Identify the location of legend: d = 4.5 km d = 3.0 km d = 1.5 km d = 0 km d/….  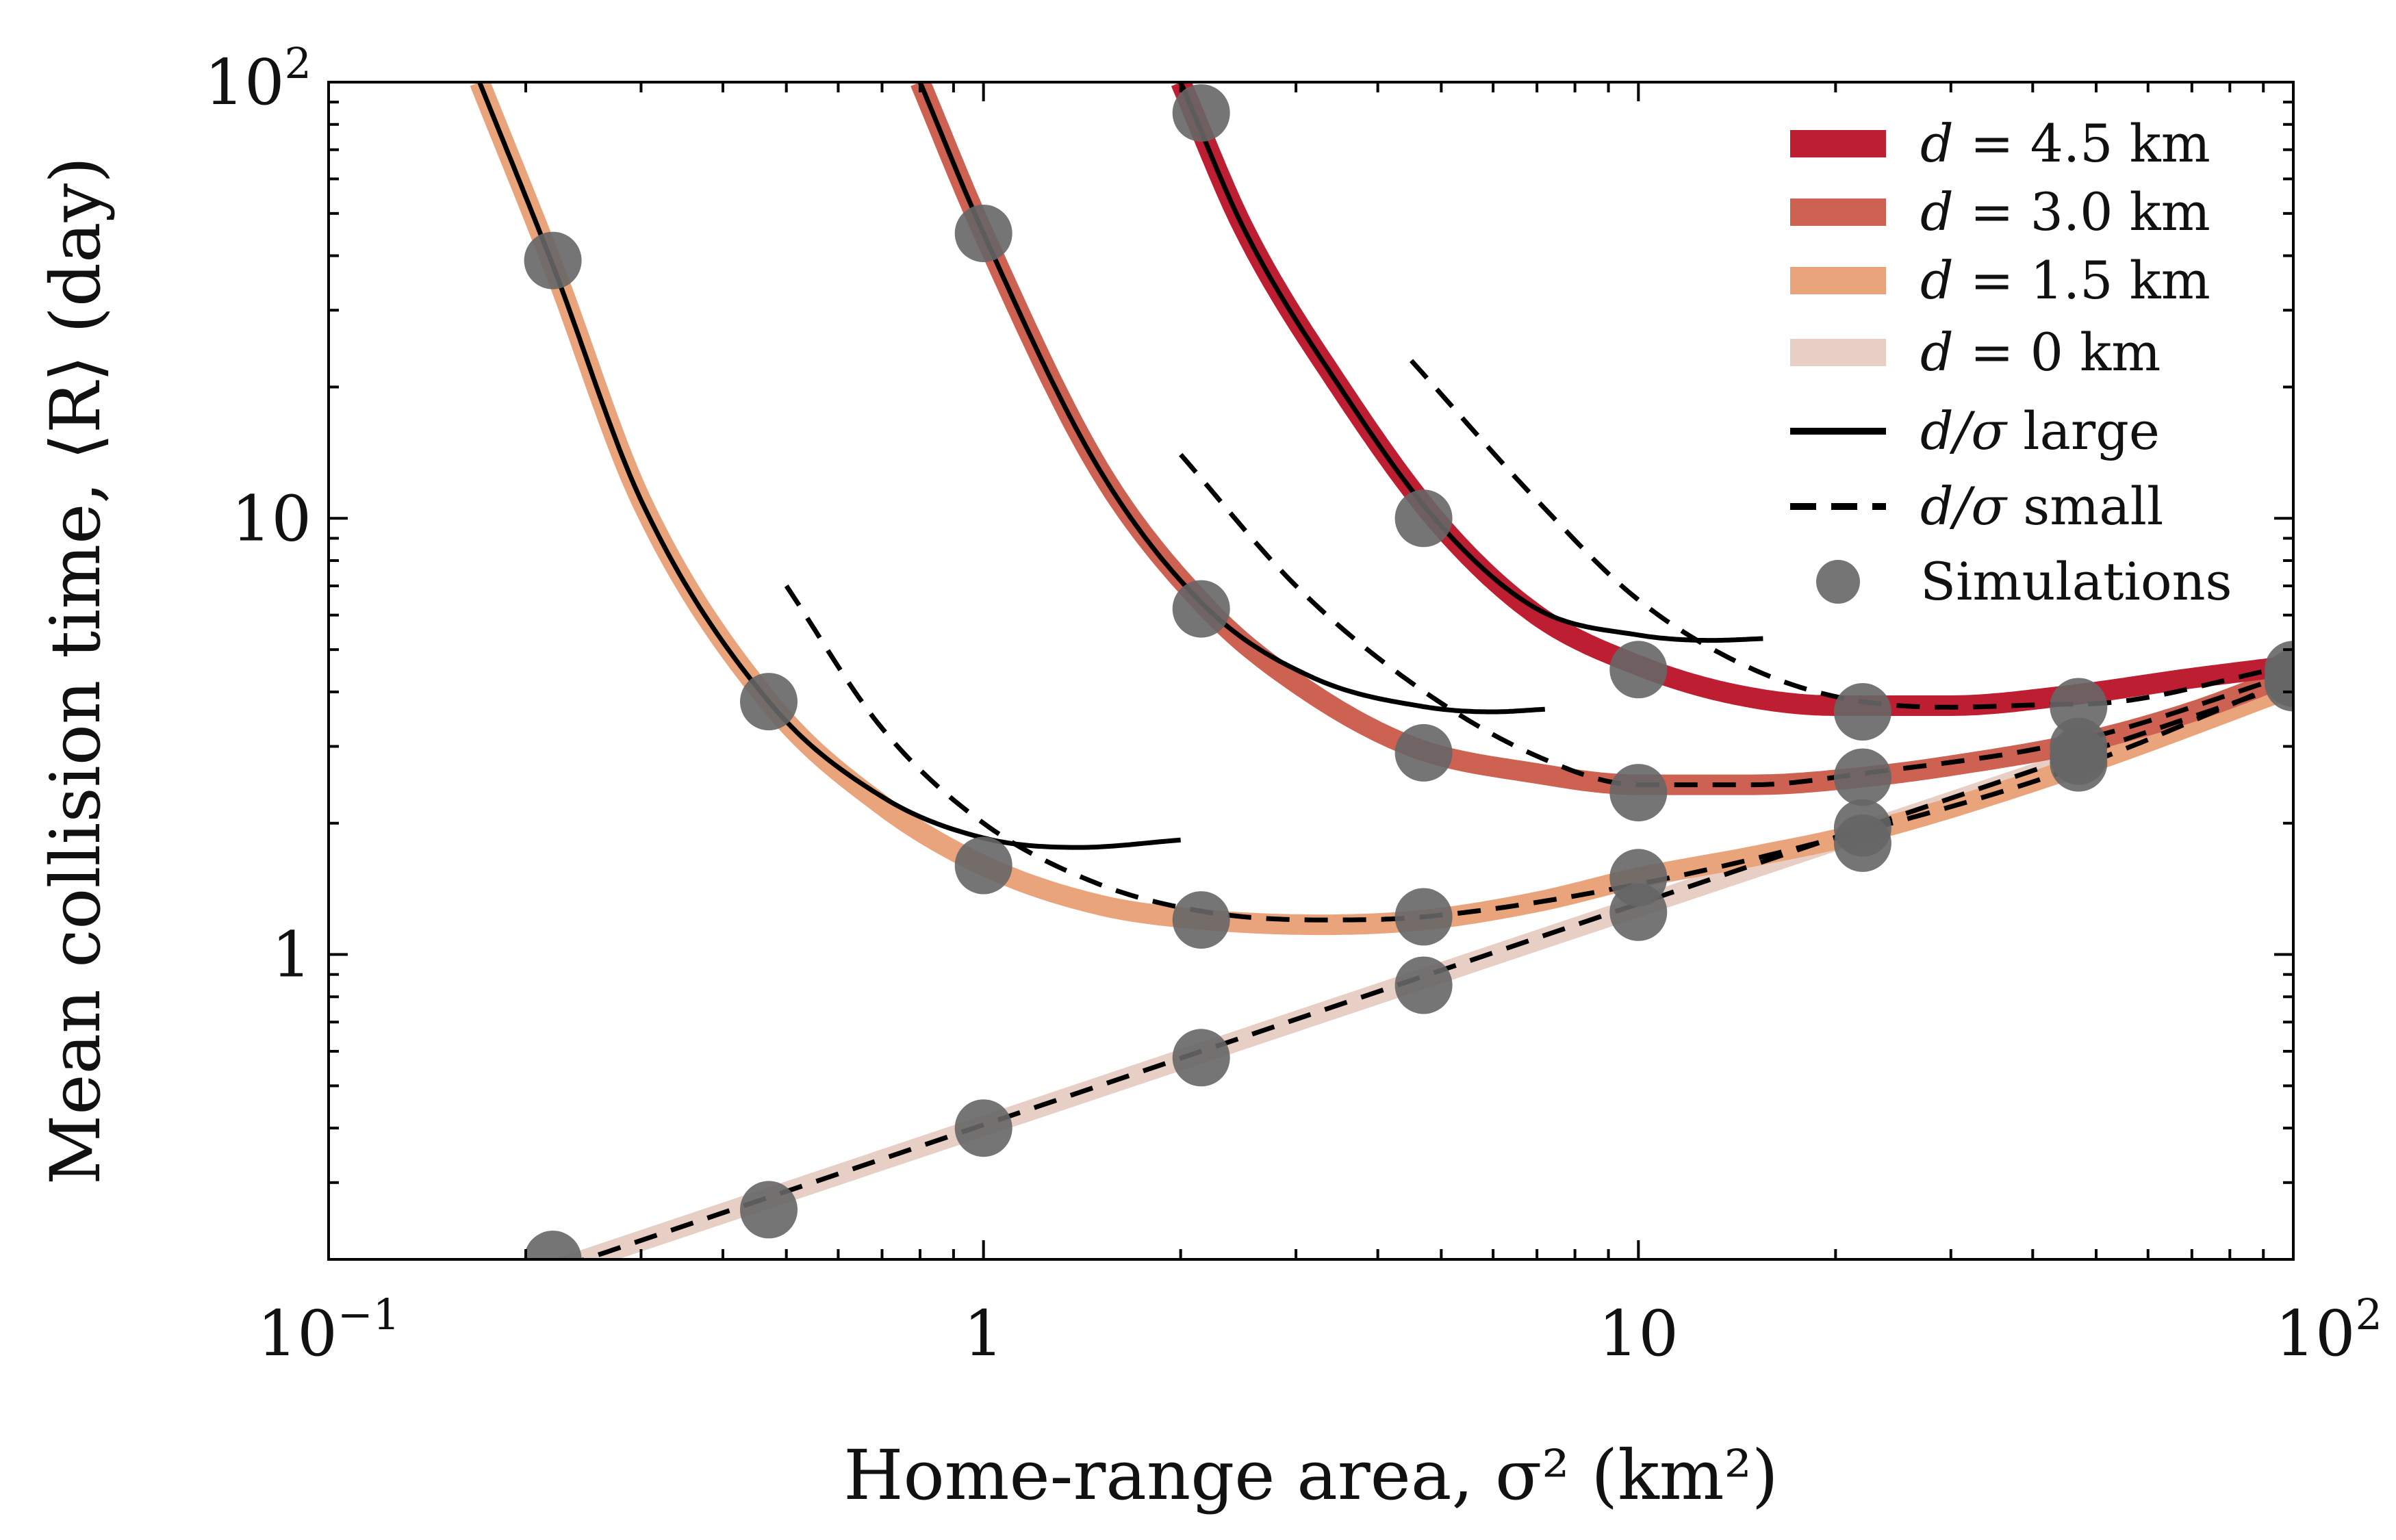
(2011, 363).